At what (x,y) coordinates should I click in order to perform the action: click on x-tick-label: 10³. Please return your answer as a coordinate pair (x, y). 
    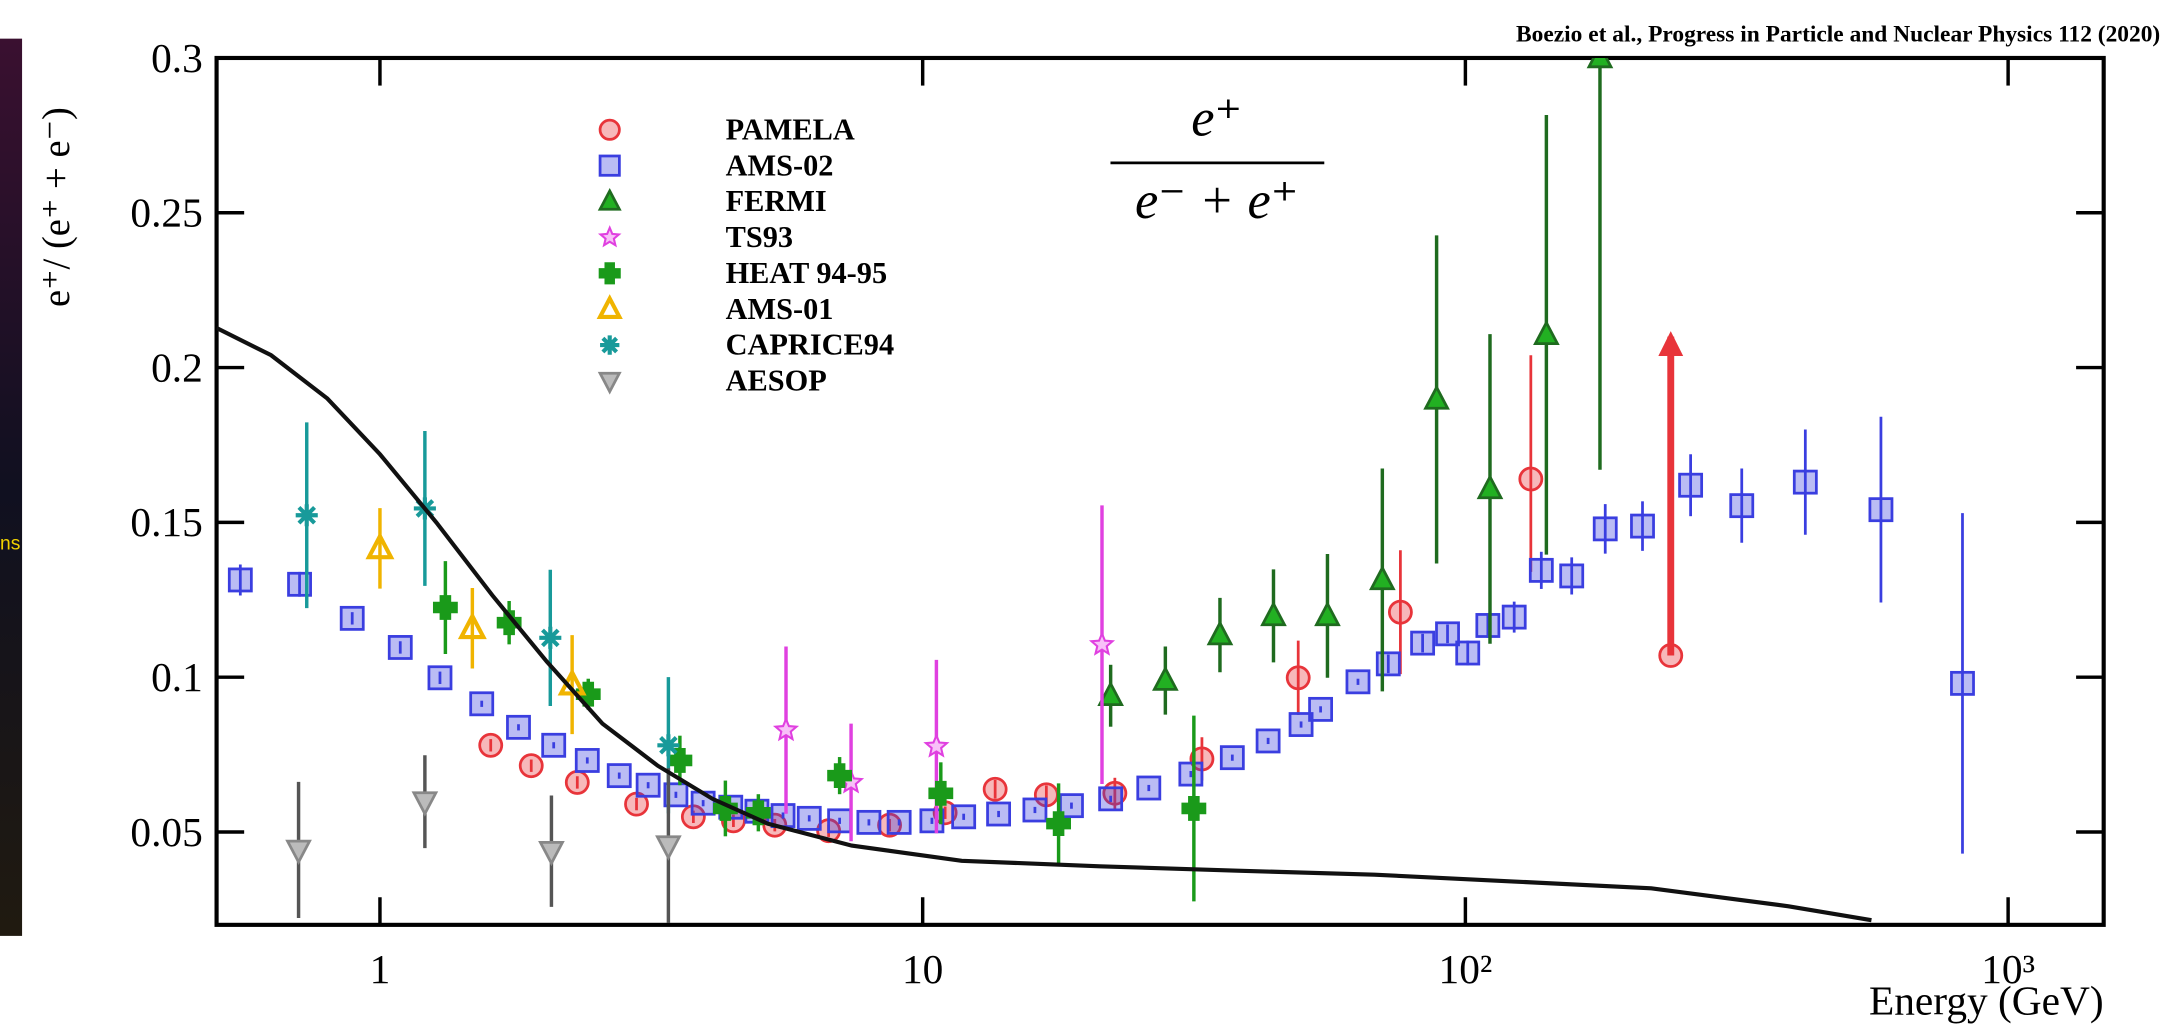
    Looking at the image, I should click on (2008, 969).